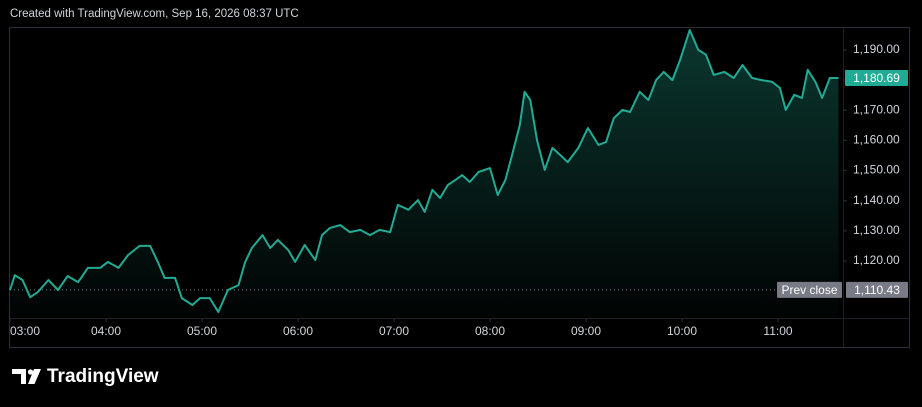 The width and height of the screenshot is (922, 407). Describe the element at coordinates (876, 230) in the screenshot. I see `y-tick-label: 1,130.00` at that location.